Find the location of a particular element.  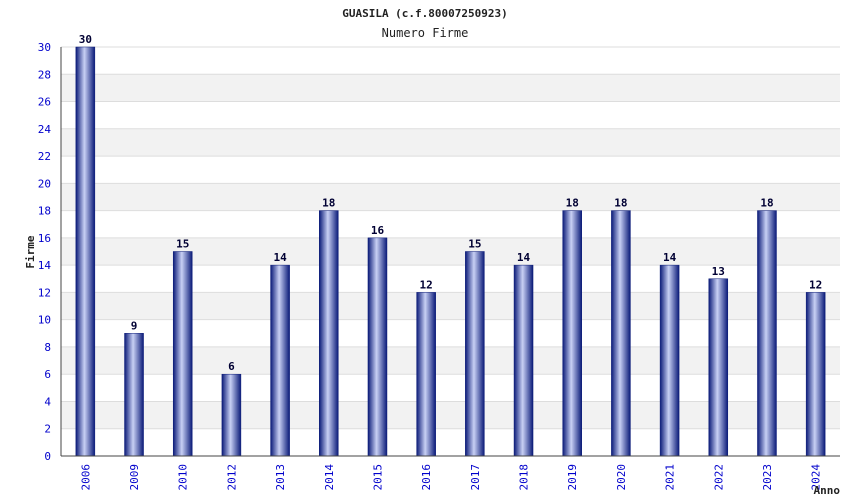

y-tick-label: 2 is located at coordinates (47, 429).